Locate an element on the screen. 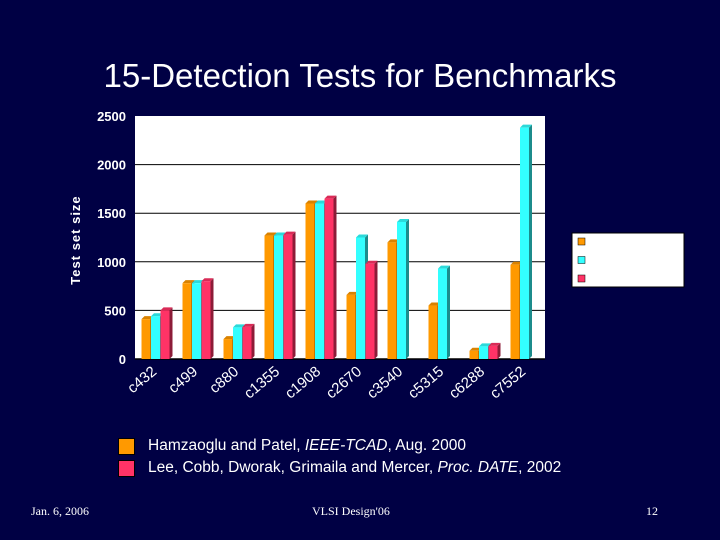 The image size is (720, 540). legend-label: Previous Result is located at coordinates (630, 279).